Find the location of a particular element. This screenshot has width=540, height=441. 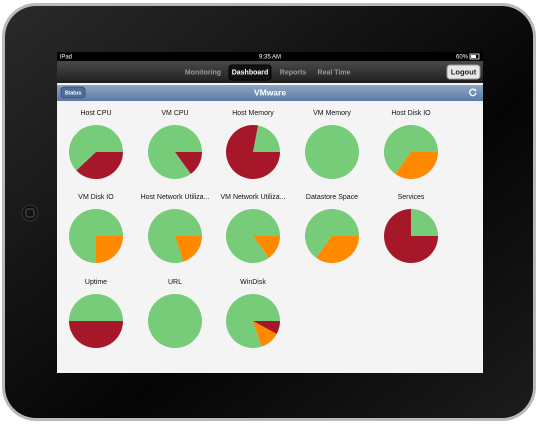

back-button is located at coordinates (73, 92).